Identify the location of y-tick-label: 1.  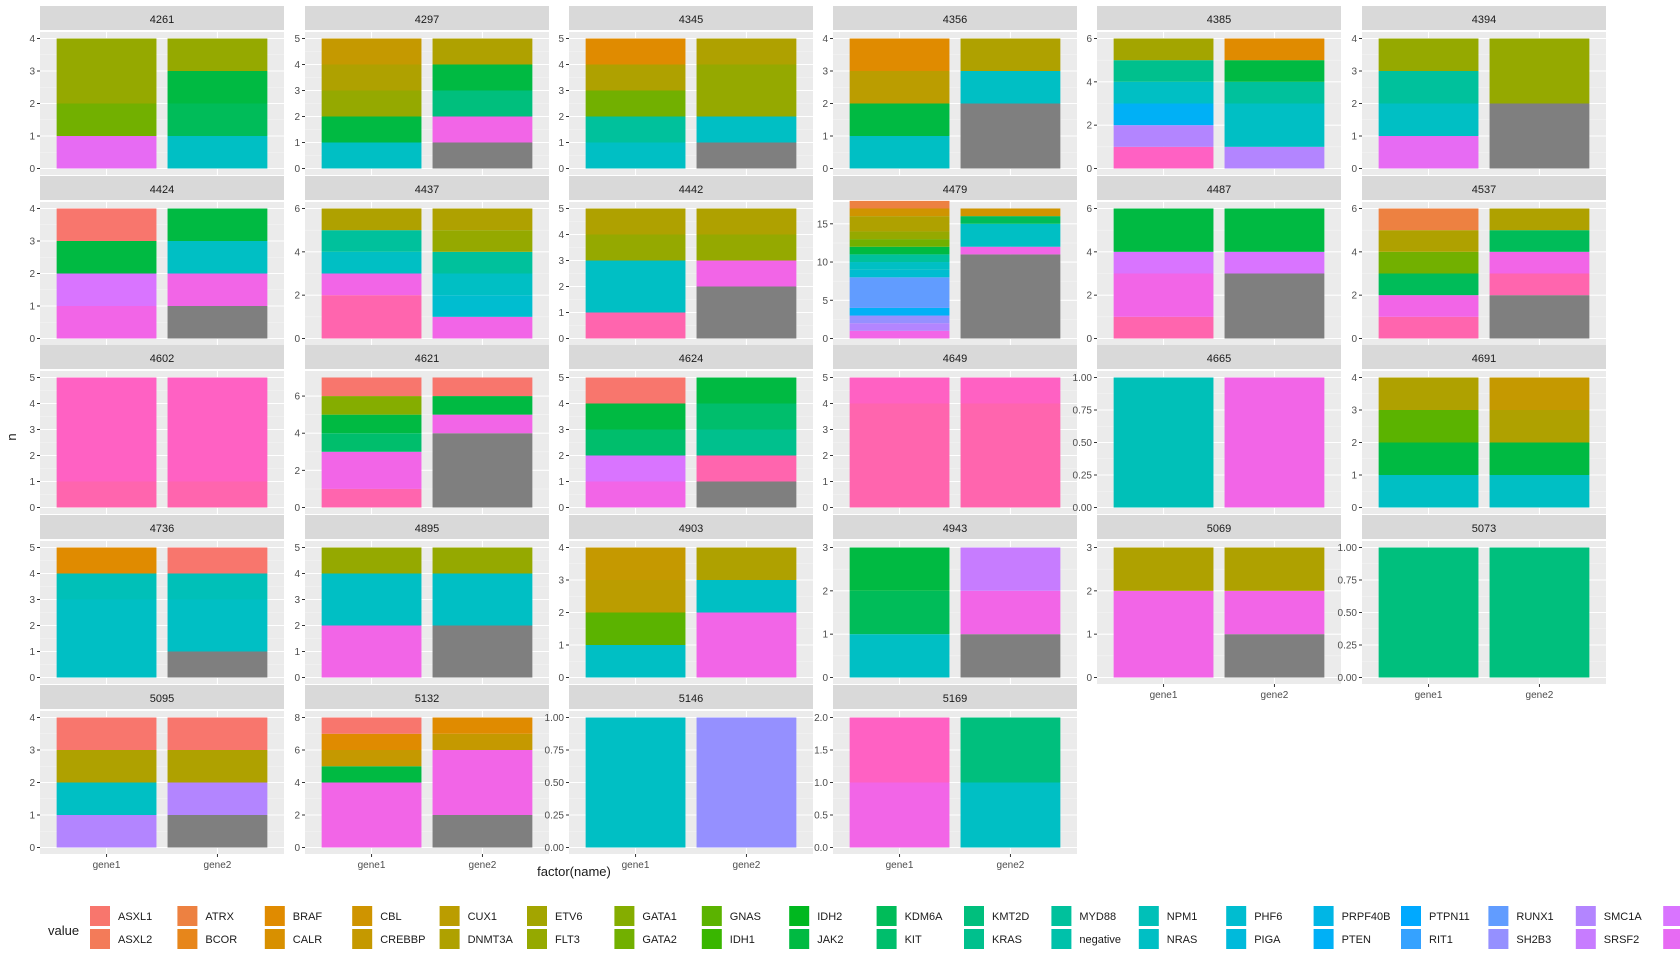
(1354, 137).